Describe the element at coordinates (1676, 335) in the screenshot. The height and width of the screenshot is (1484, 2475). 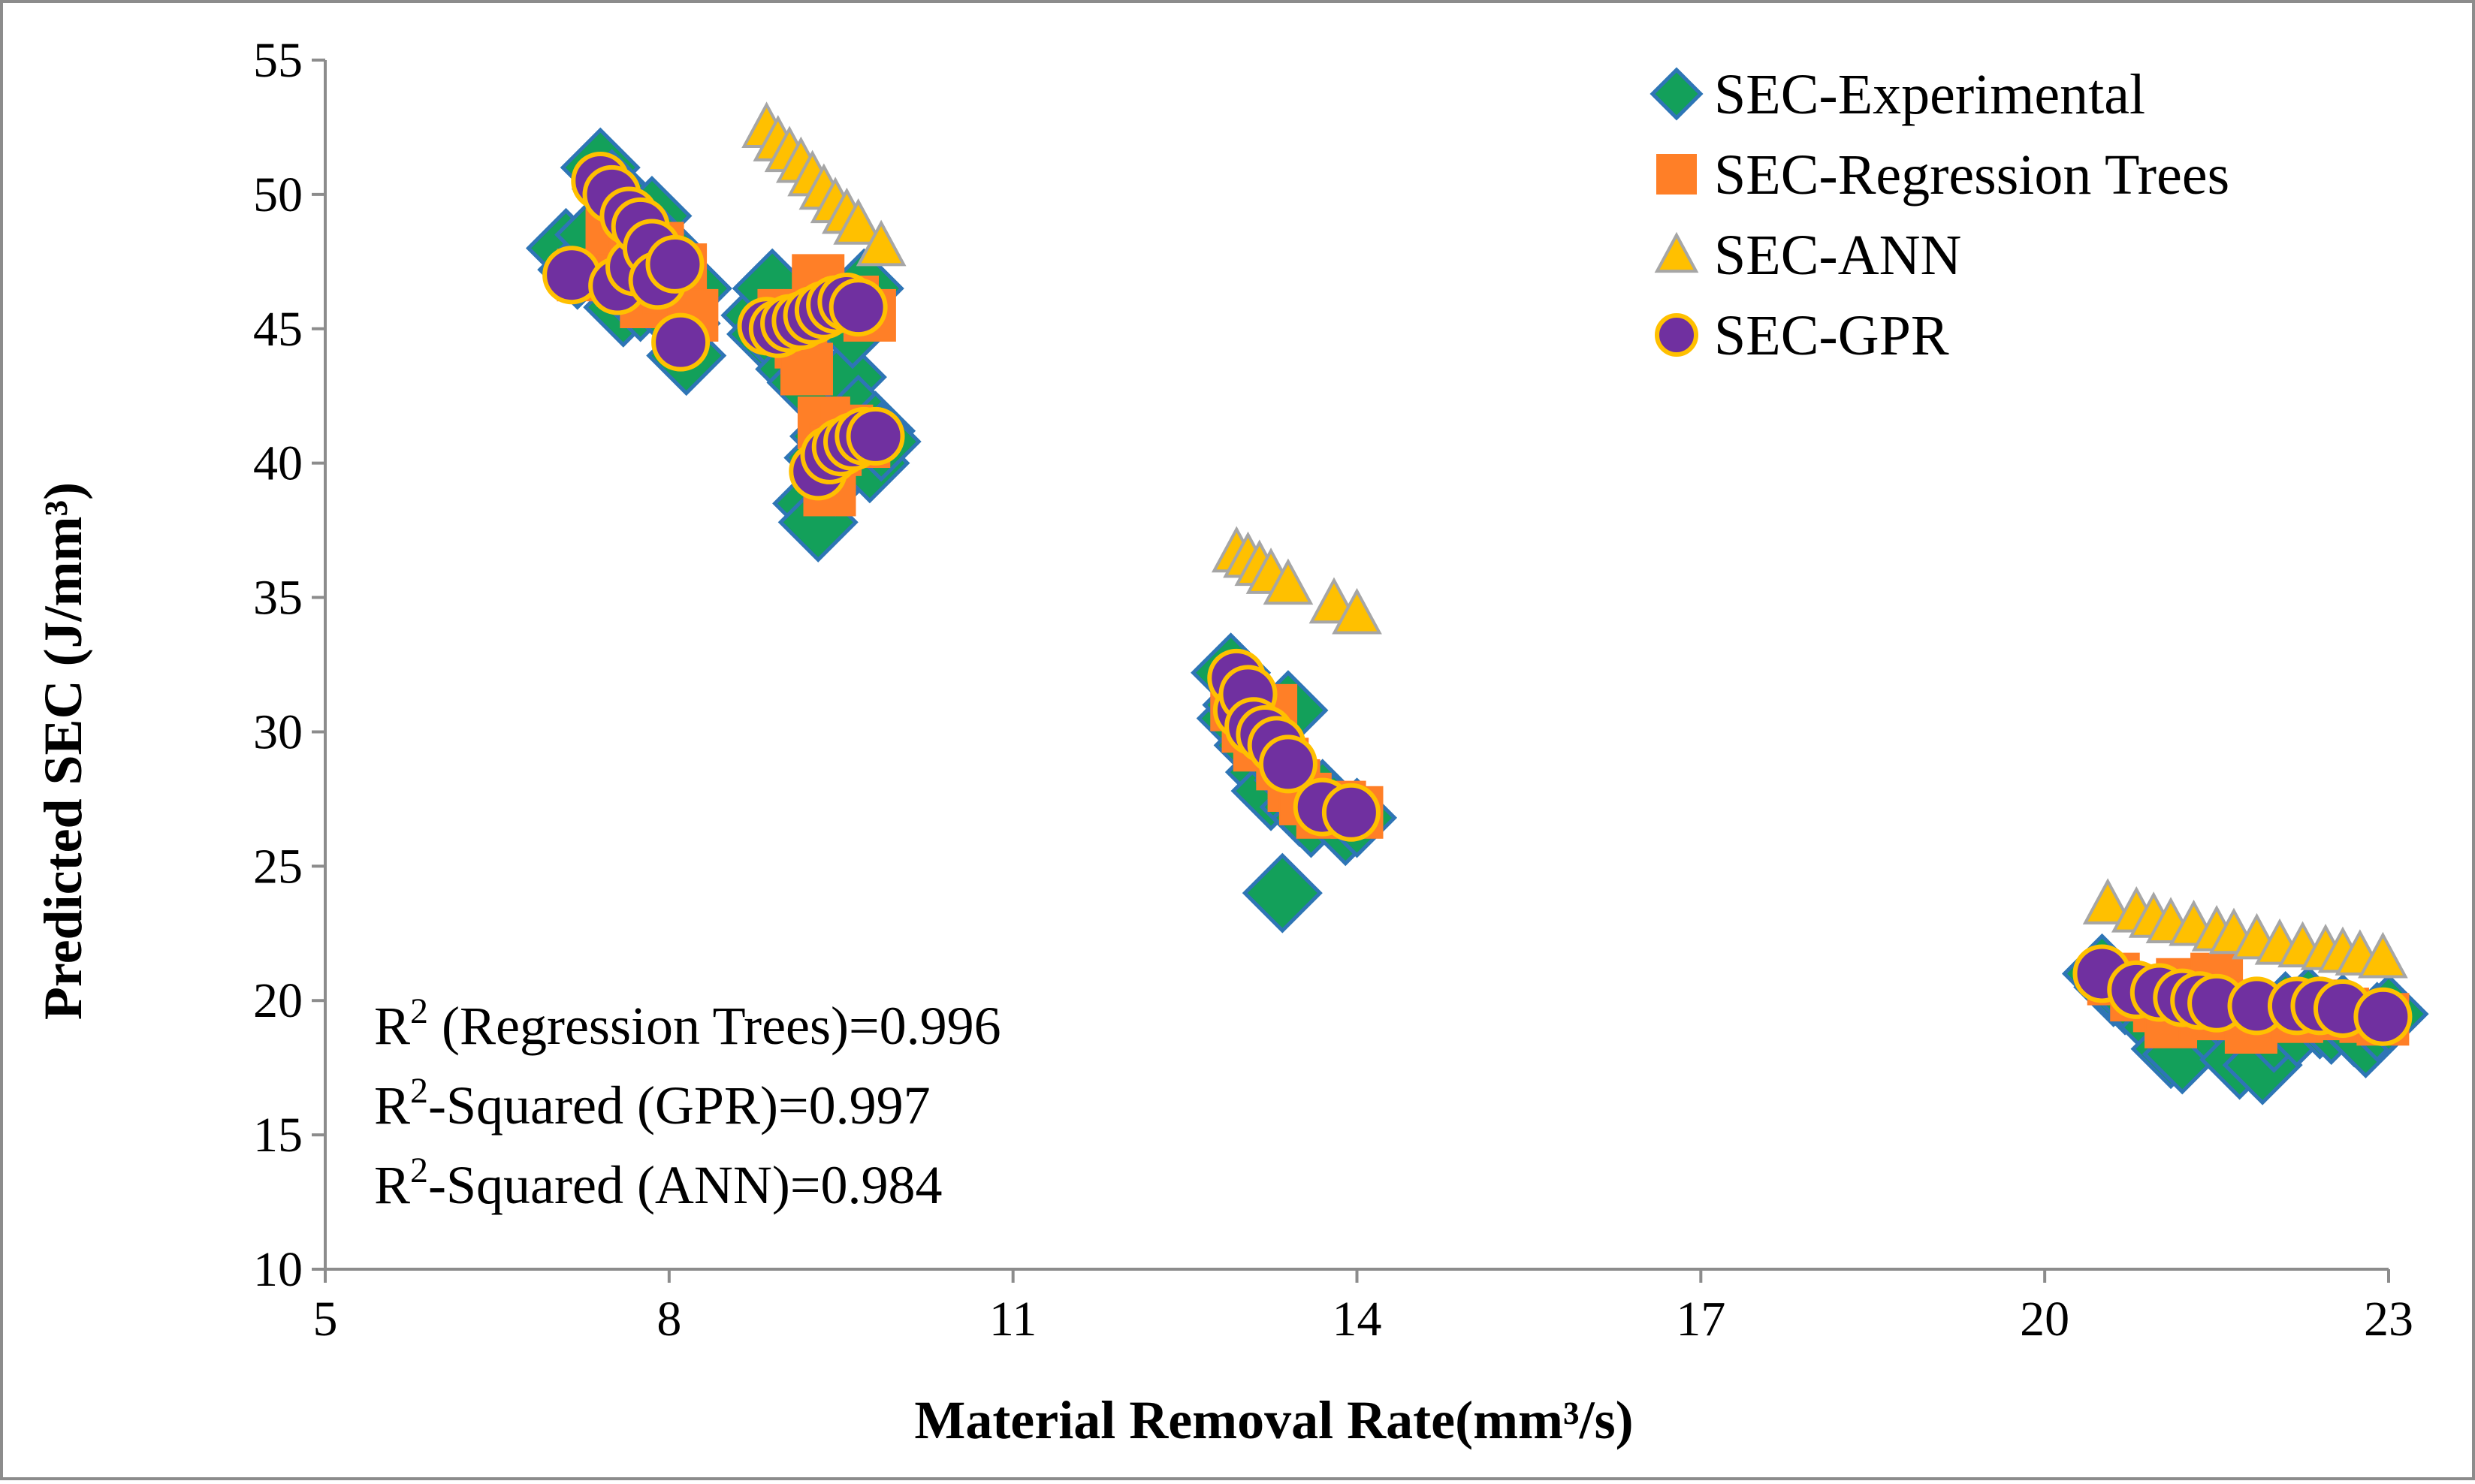
I see `legend-marker-circle` at that location.